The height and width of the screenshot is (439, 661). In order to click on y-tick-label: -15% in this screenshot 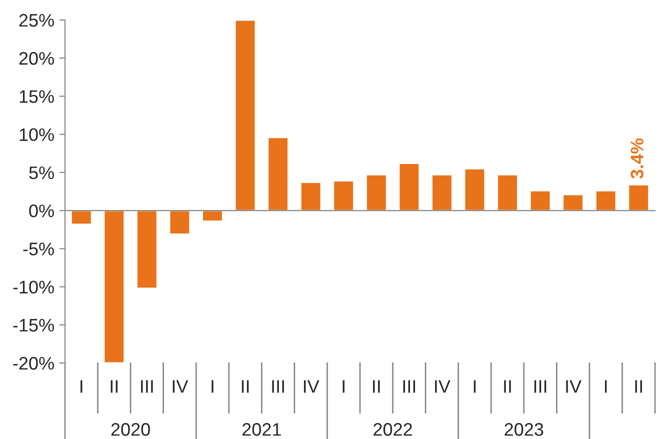, I will do `click(33, 325)`.